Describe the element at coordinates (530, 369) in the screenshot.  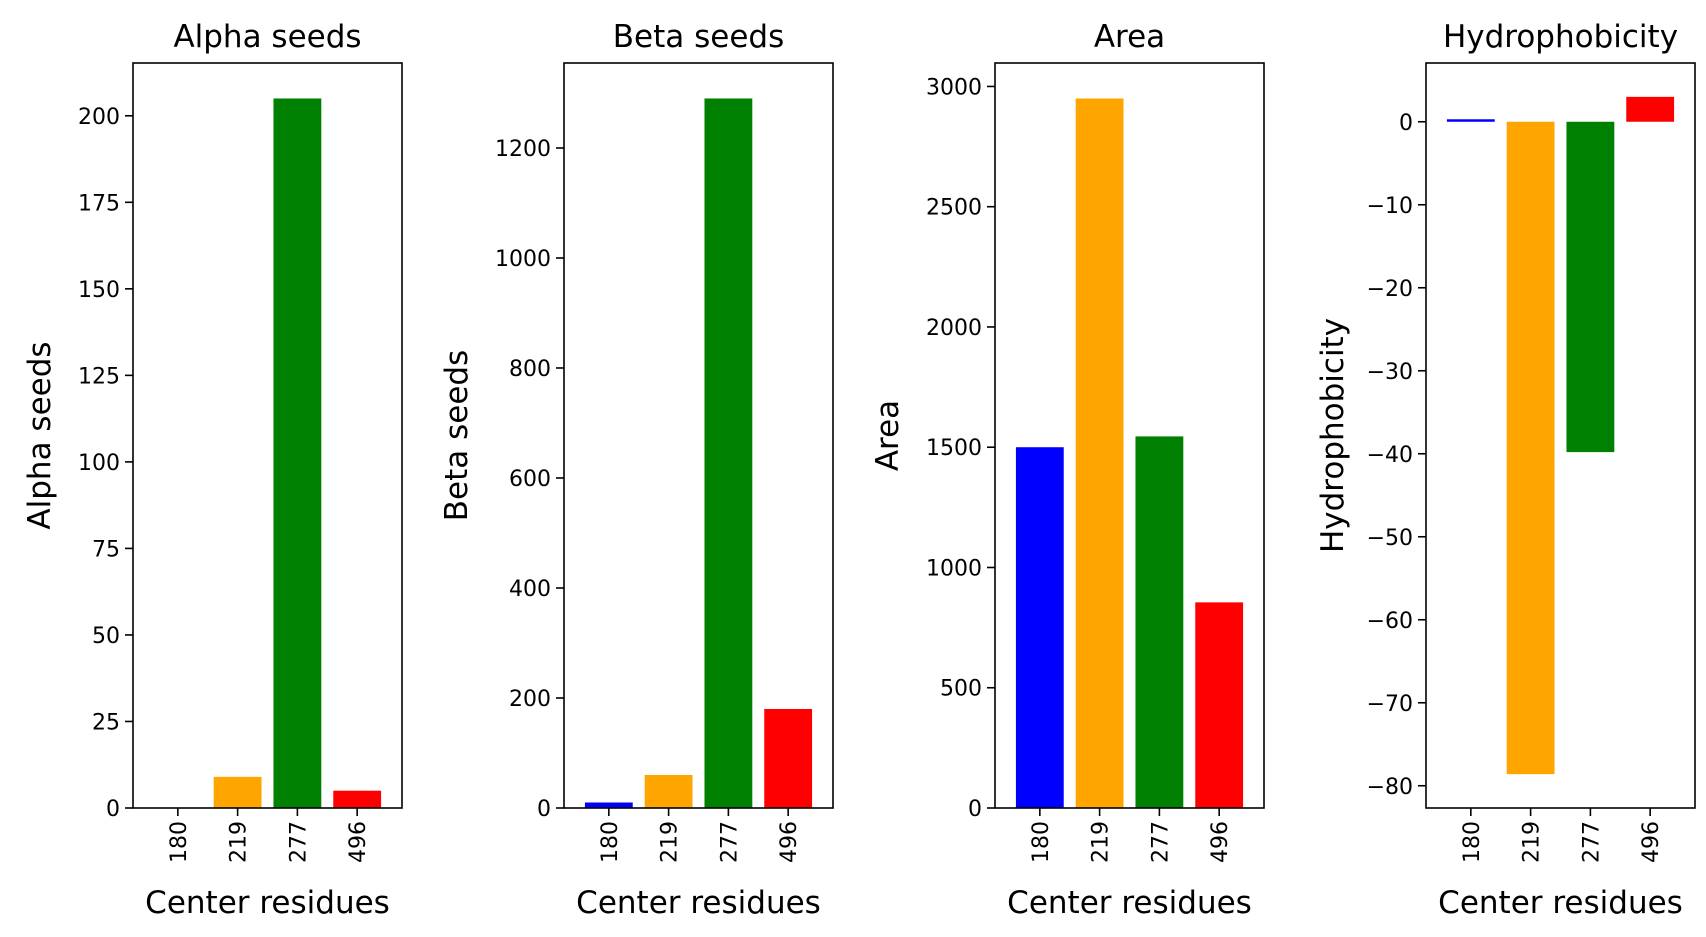
I see `y-tick-label: 800` at that location.